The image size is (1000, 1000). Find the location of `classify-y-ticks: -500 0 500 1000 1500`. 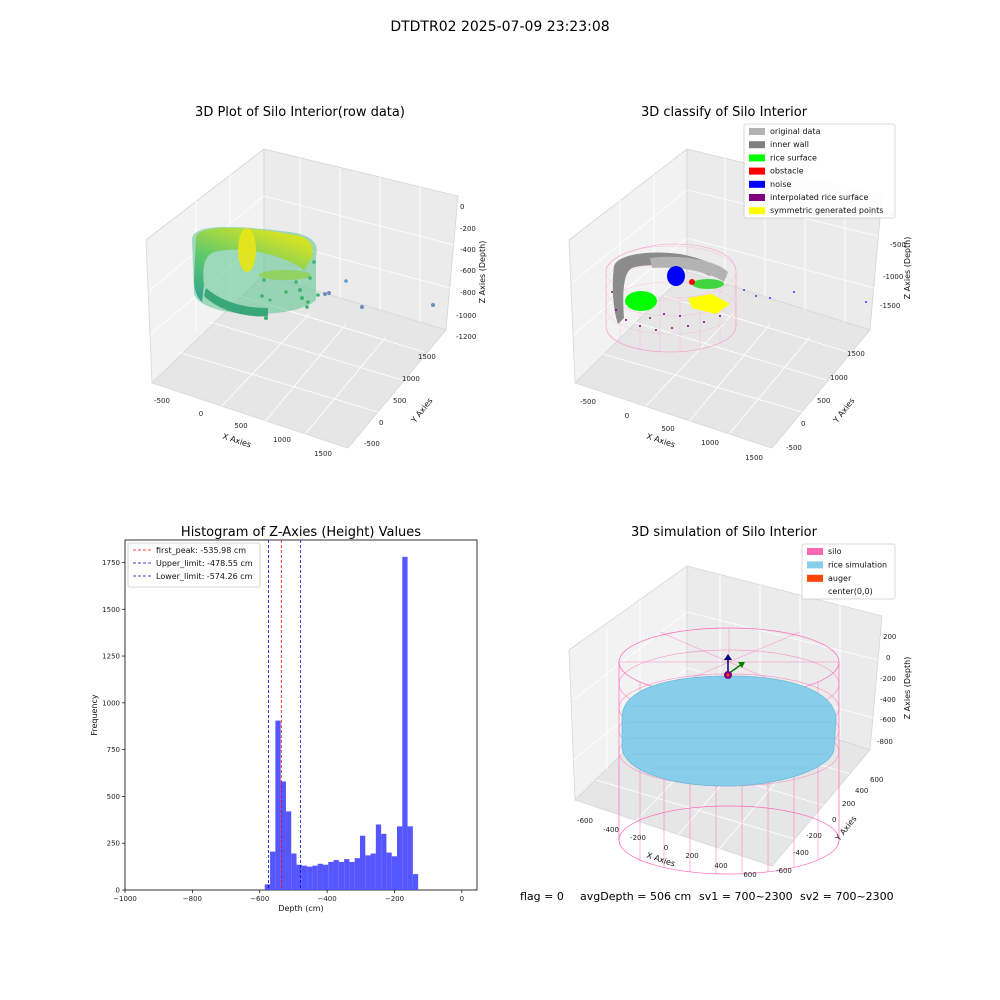

classify-y-ticks: -500 0 500 1000 1500 is located at coordinates (825, 401).